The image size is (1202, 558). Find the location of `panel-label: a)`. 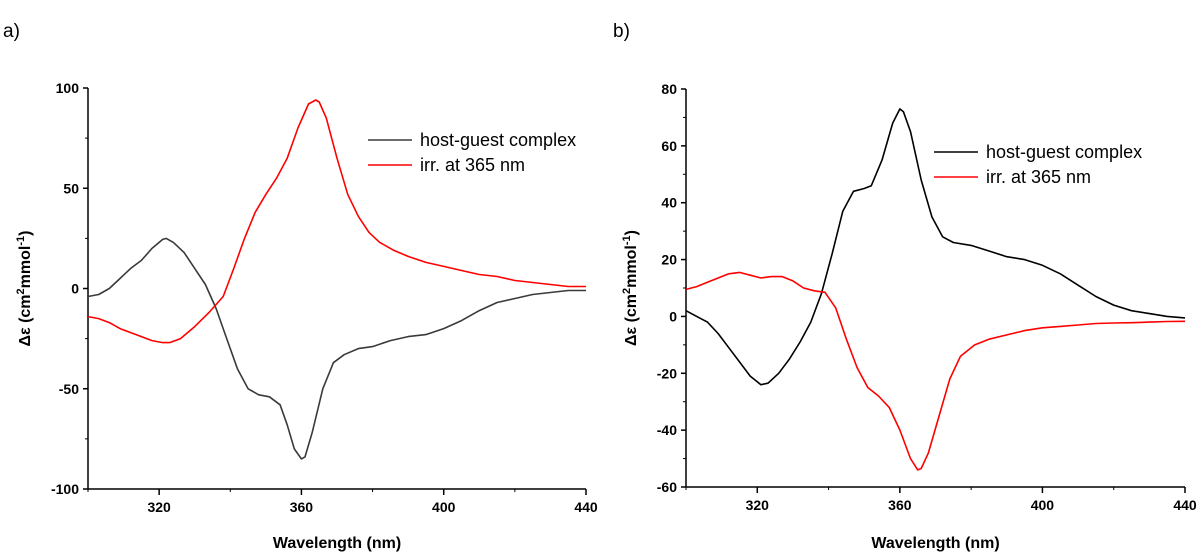

panel-label: a) is located at coordinates (11, 31).